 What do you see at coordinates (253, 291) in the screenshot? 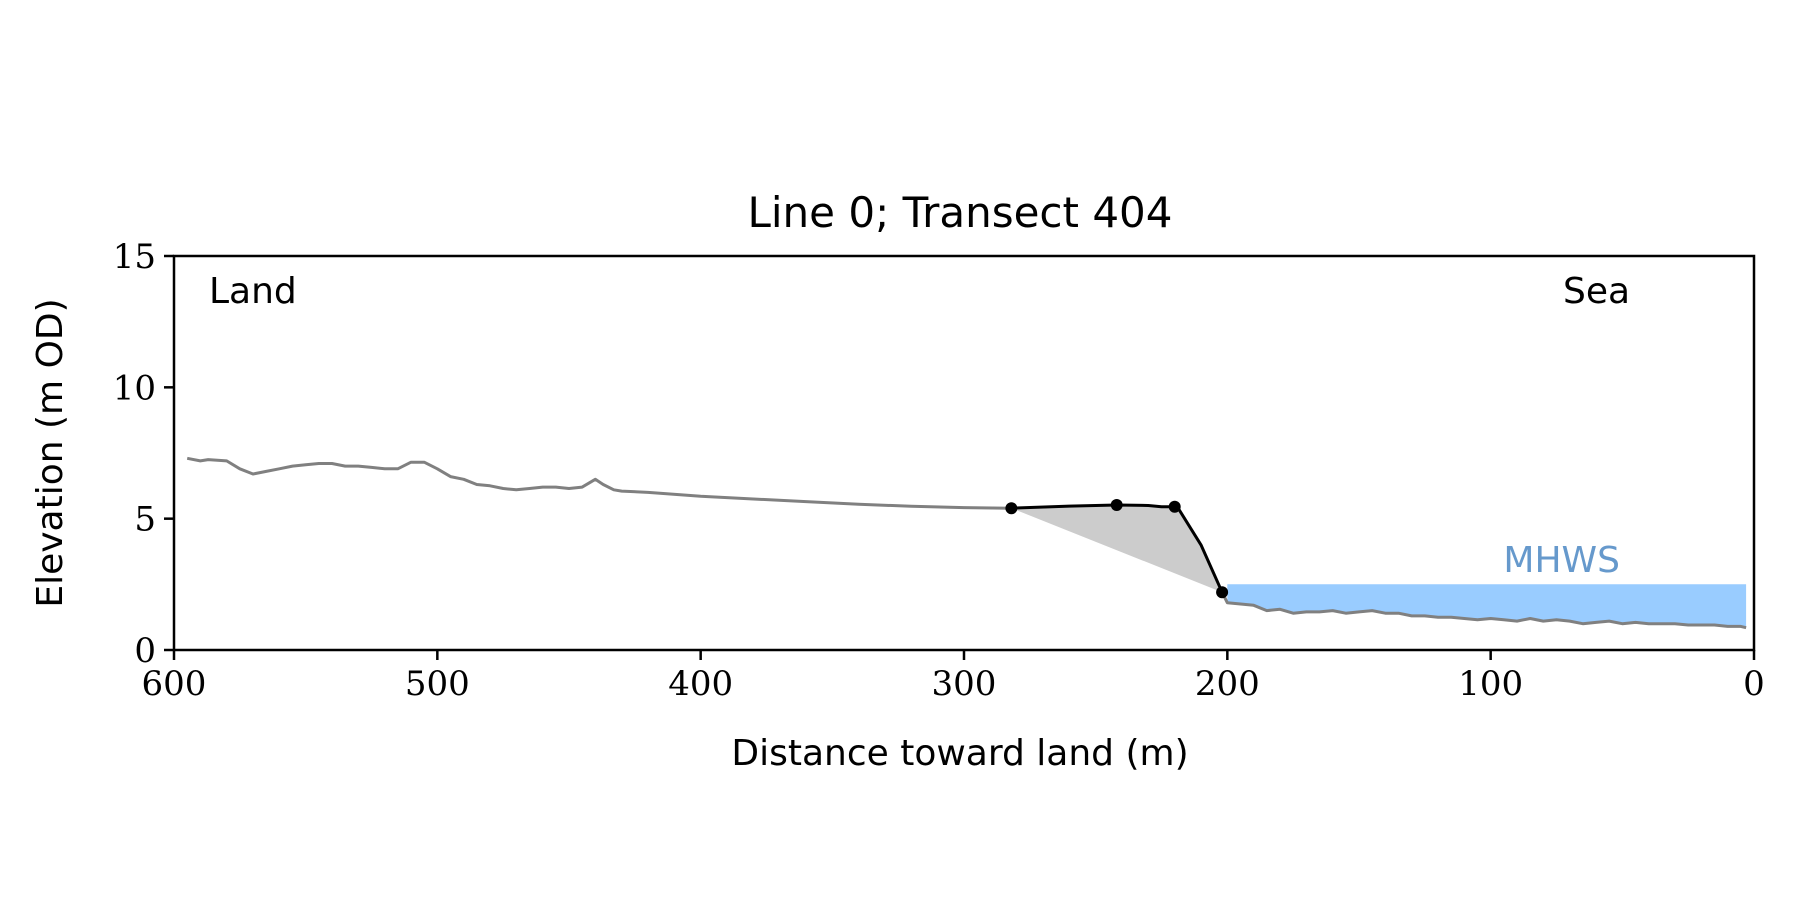
I see `land-annotation: Land` at bounding box center [253, 291].